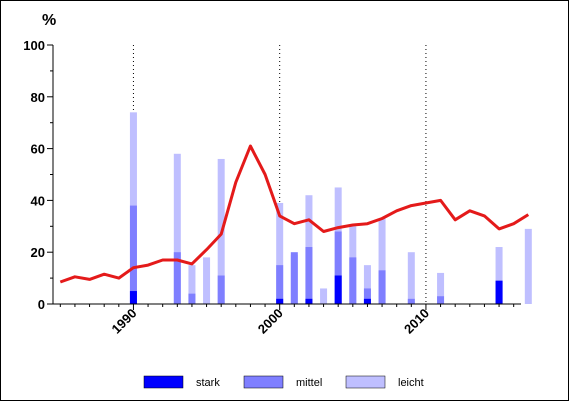 This screenshot has height=401, width=569. What do you see at coordinates (367, 284) in the screenshot?
I see `bar-leicht-2006` at bounding box center [367, 284].